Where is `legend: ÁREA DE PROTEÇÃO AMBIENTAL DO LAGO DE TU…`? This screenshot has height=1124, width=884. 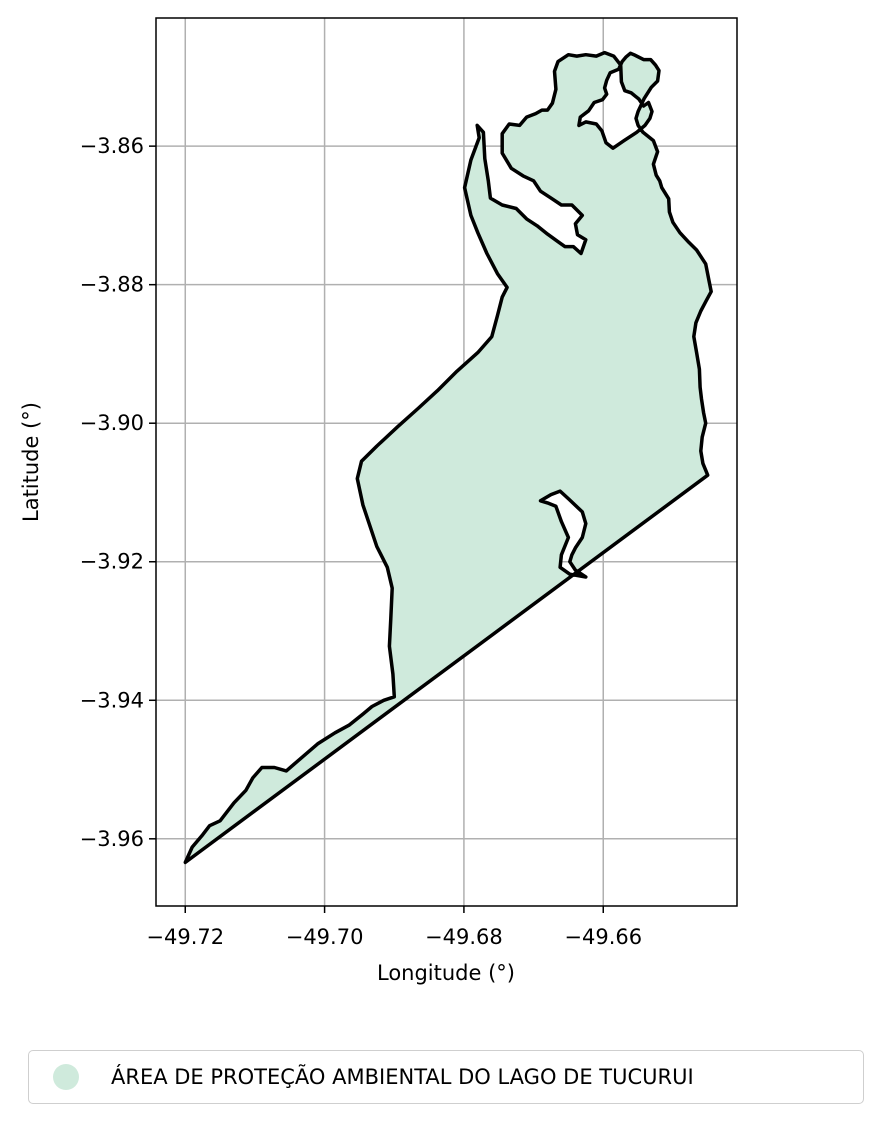
legend: ÁREA DE PROTEÇÃO AMBIENTAL DO LAGO DE TU… is located at coordinates (446, 1077).